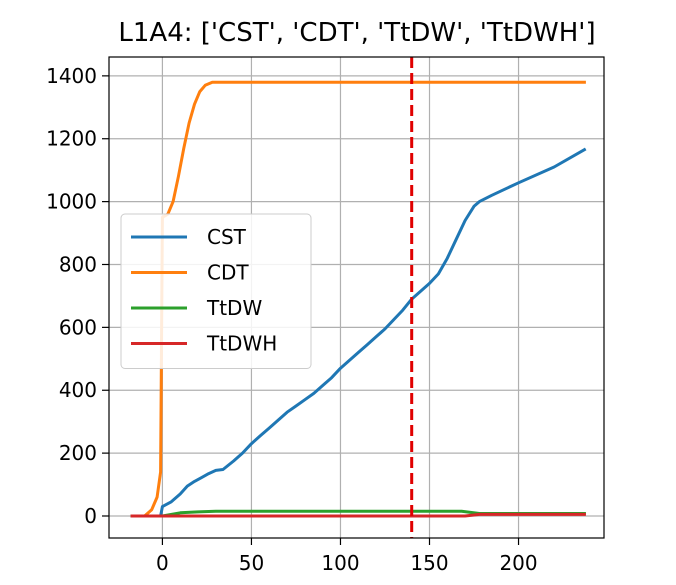  I want to click on y-tick-label: 600, so click(78, 327).